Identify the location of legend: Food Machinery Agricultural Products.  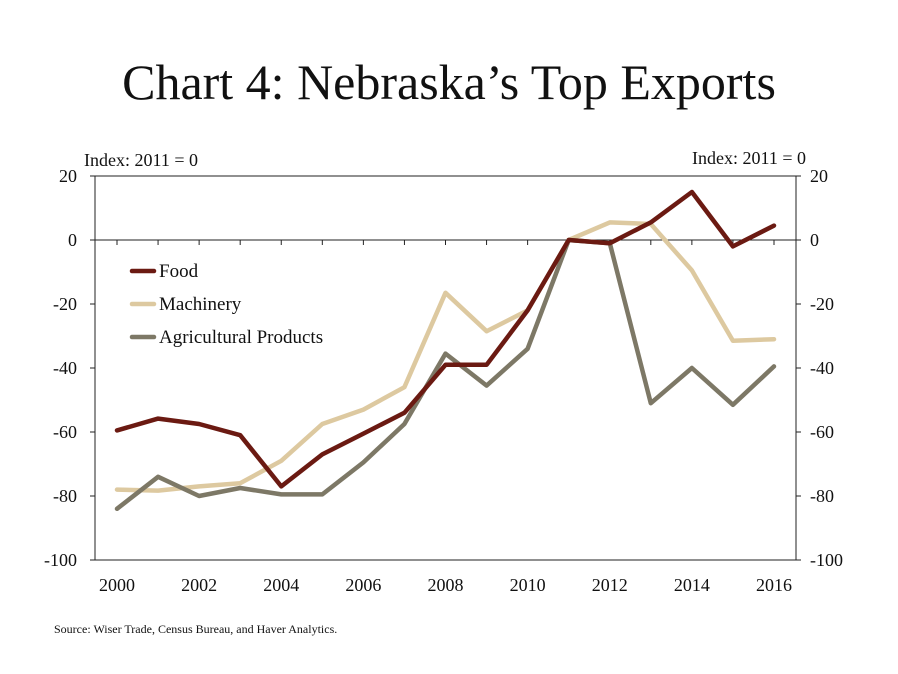
(226, 304).